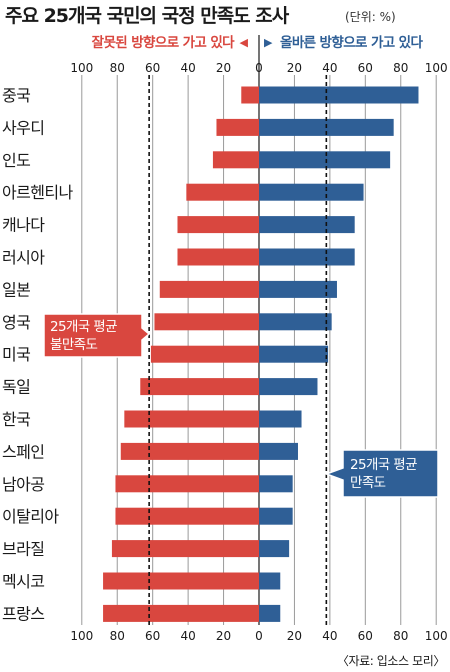 This screenshot has width=450, height=672. What do you see at coordinates (23, 484) in the screenshot?
I see `category-label: 남아공` at bounding box center [23, 484].